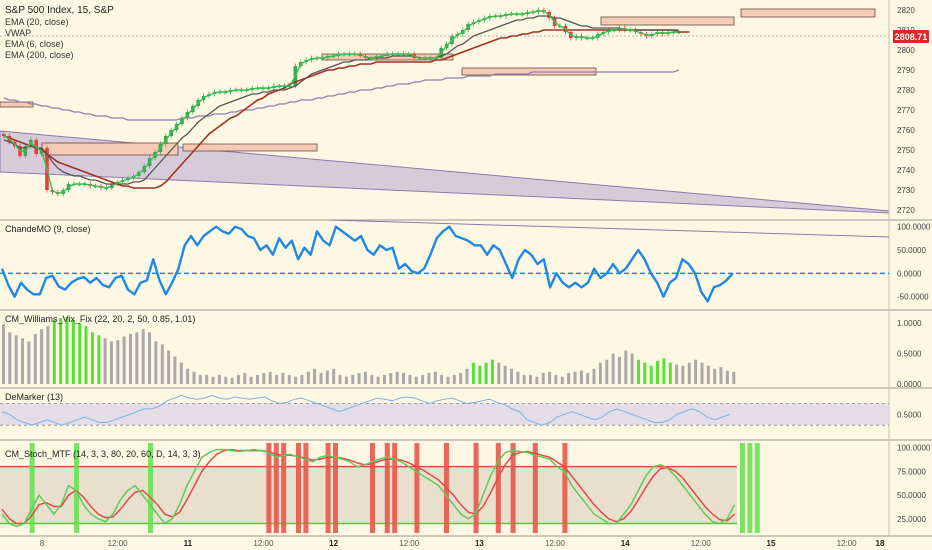  I want to click on chande-tick-label: 50.0000, so click(911, 250).